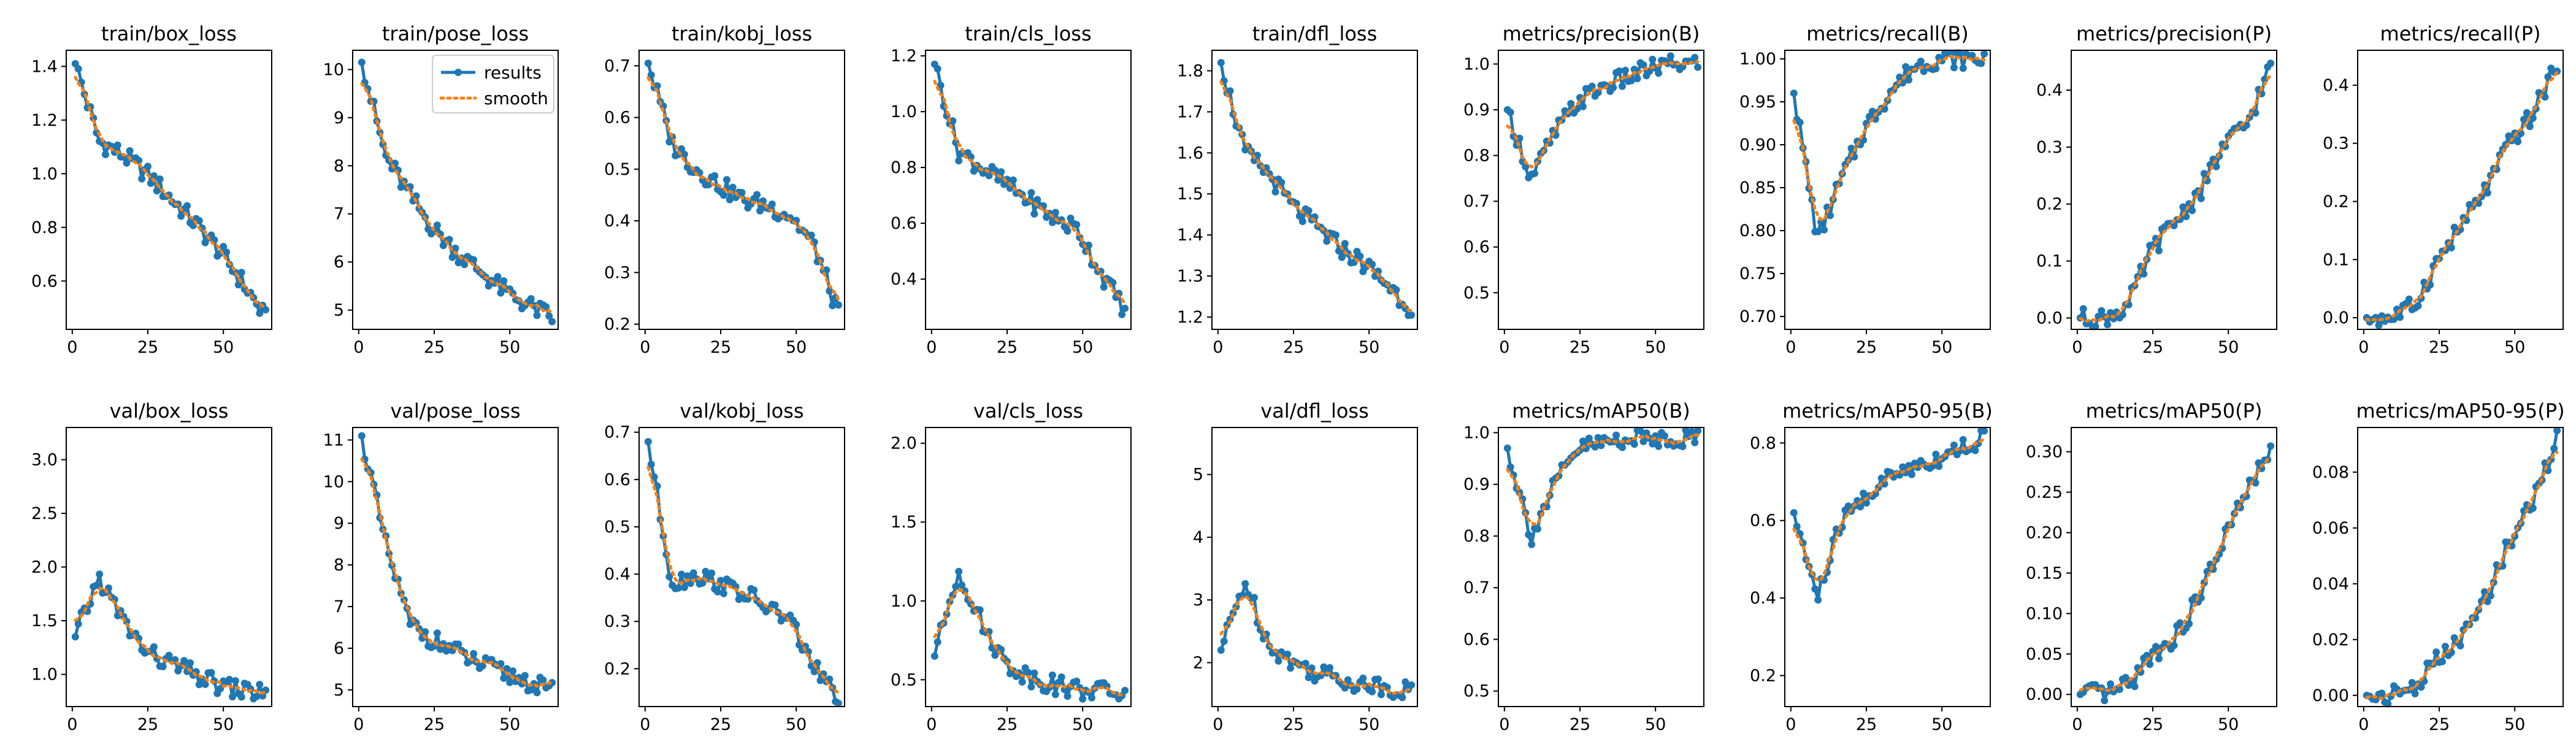  I want to click on y-tick-label: 0.04, so click(2330, 584).